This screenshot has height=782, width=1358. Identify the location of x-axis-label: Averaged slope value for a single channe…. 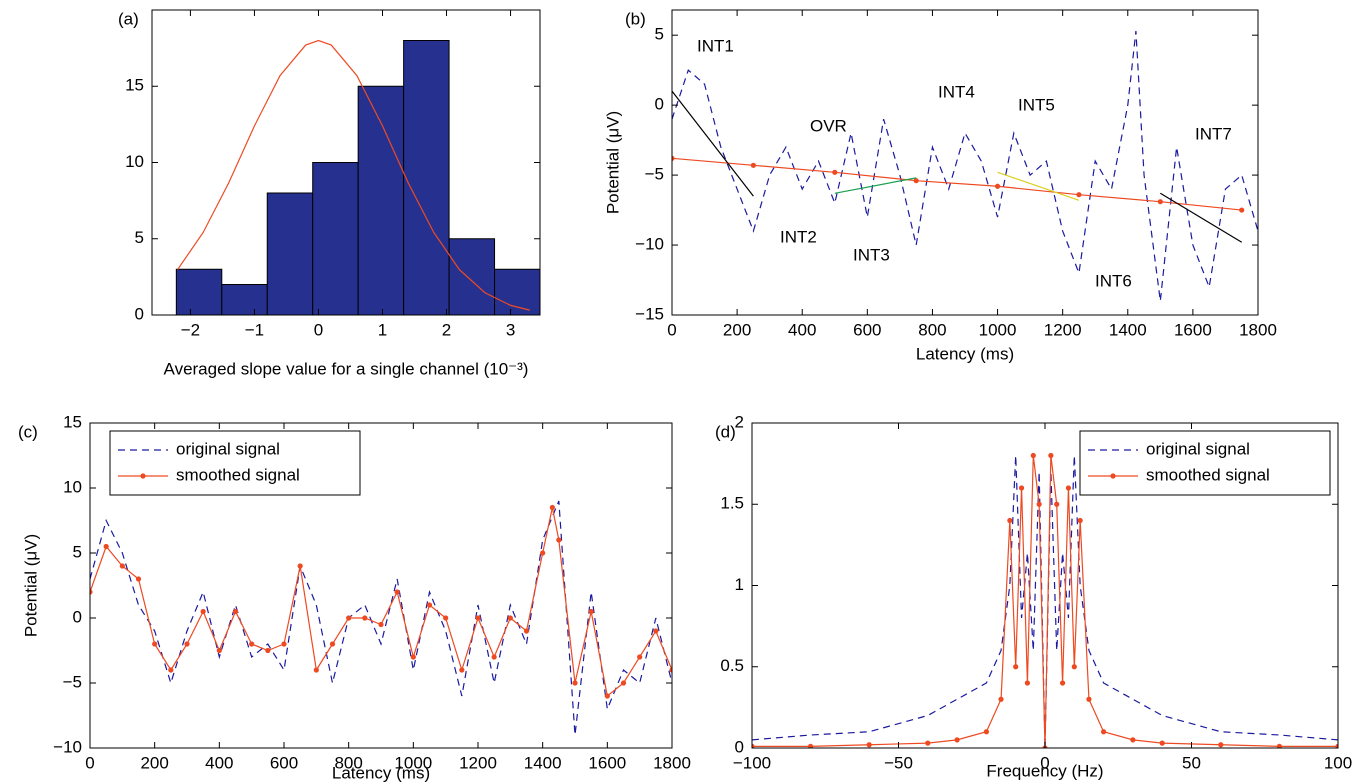
(346, 368).